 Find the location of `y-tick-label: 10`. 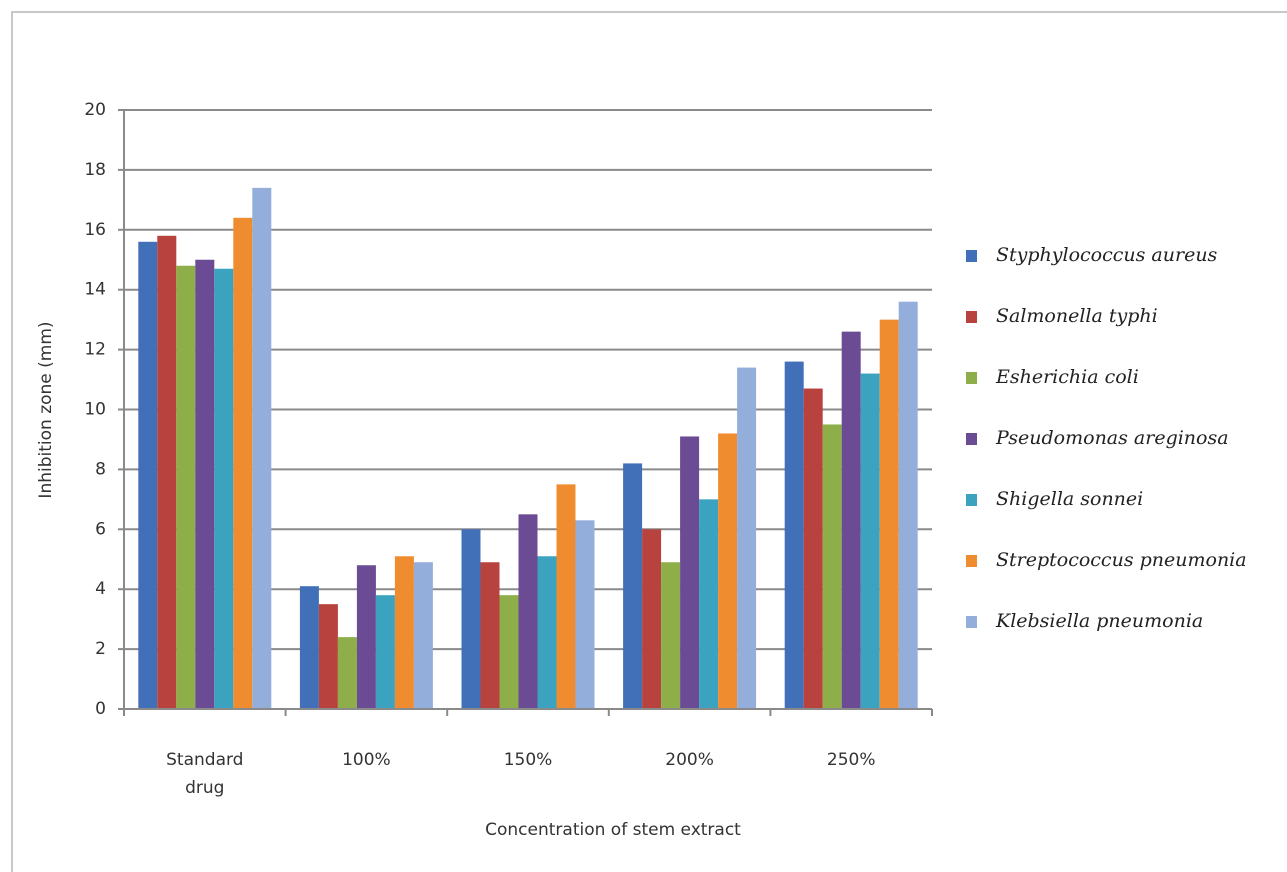

y-tick-label: 10 is located at coordinates (95, 410).